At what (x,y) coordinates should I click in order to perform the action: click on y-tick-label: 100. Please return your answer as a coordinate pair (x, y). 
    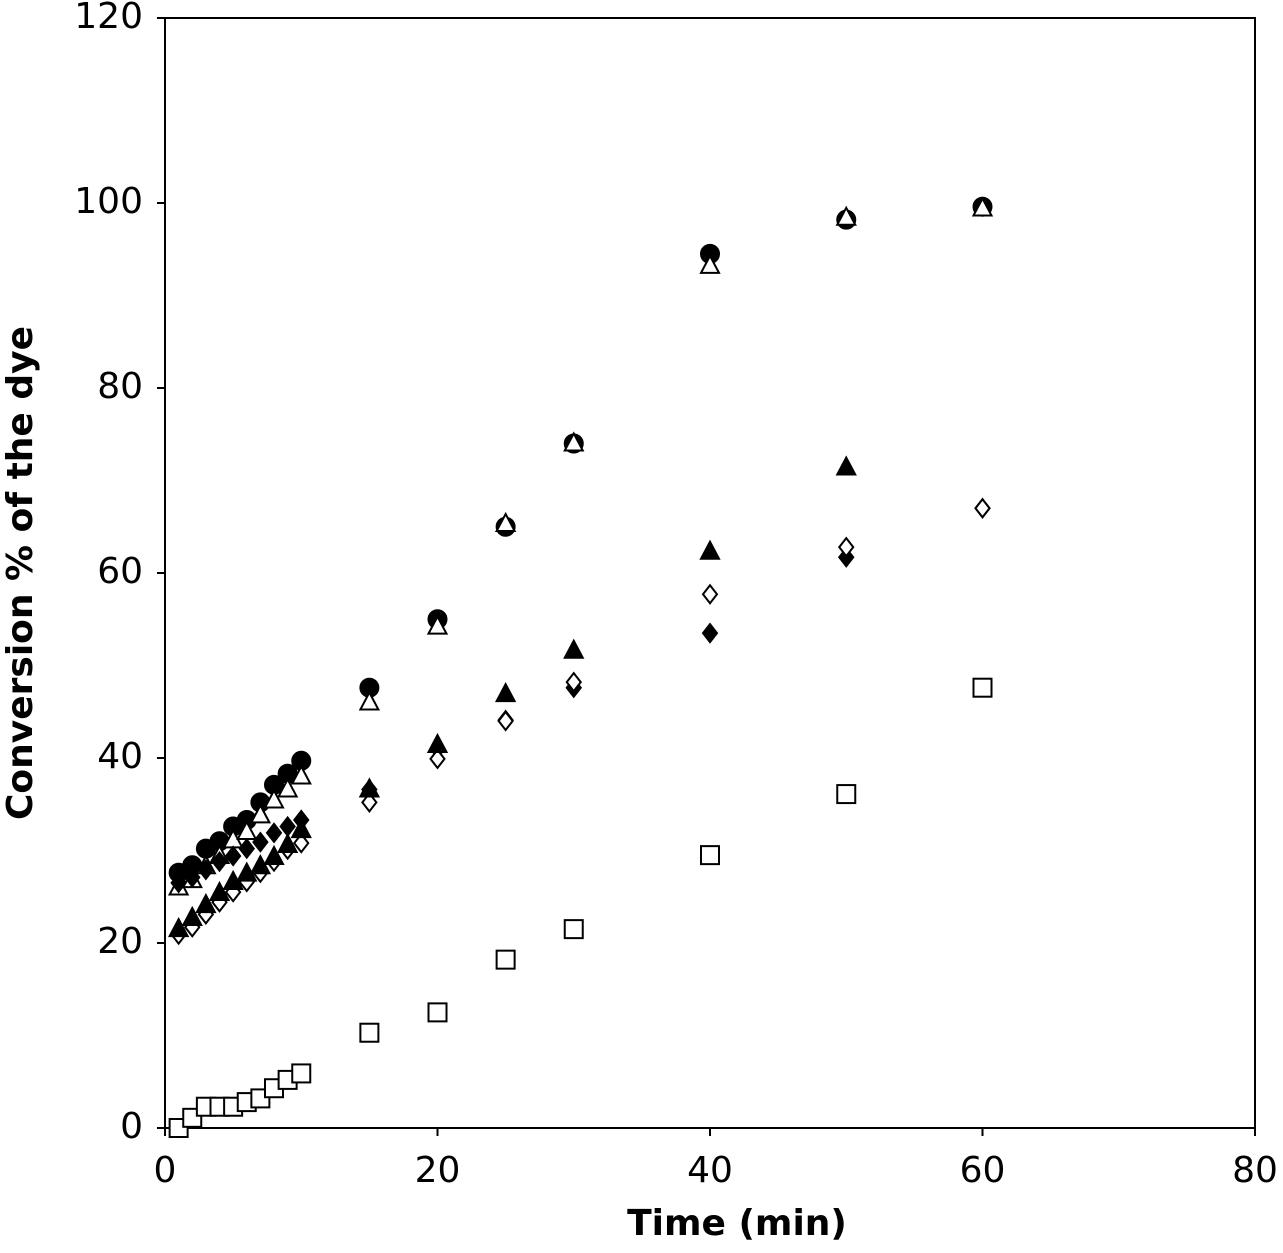
    Looking at the image, I should click on (108, 201).